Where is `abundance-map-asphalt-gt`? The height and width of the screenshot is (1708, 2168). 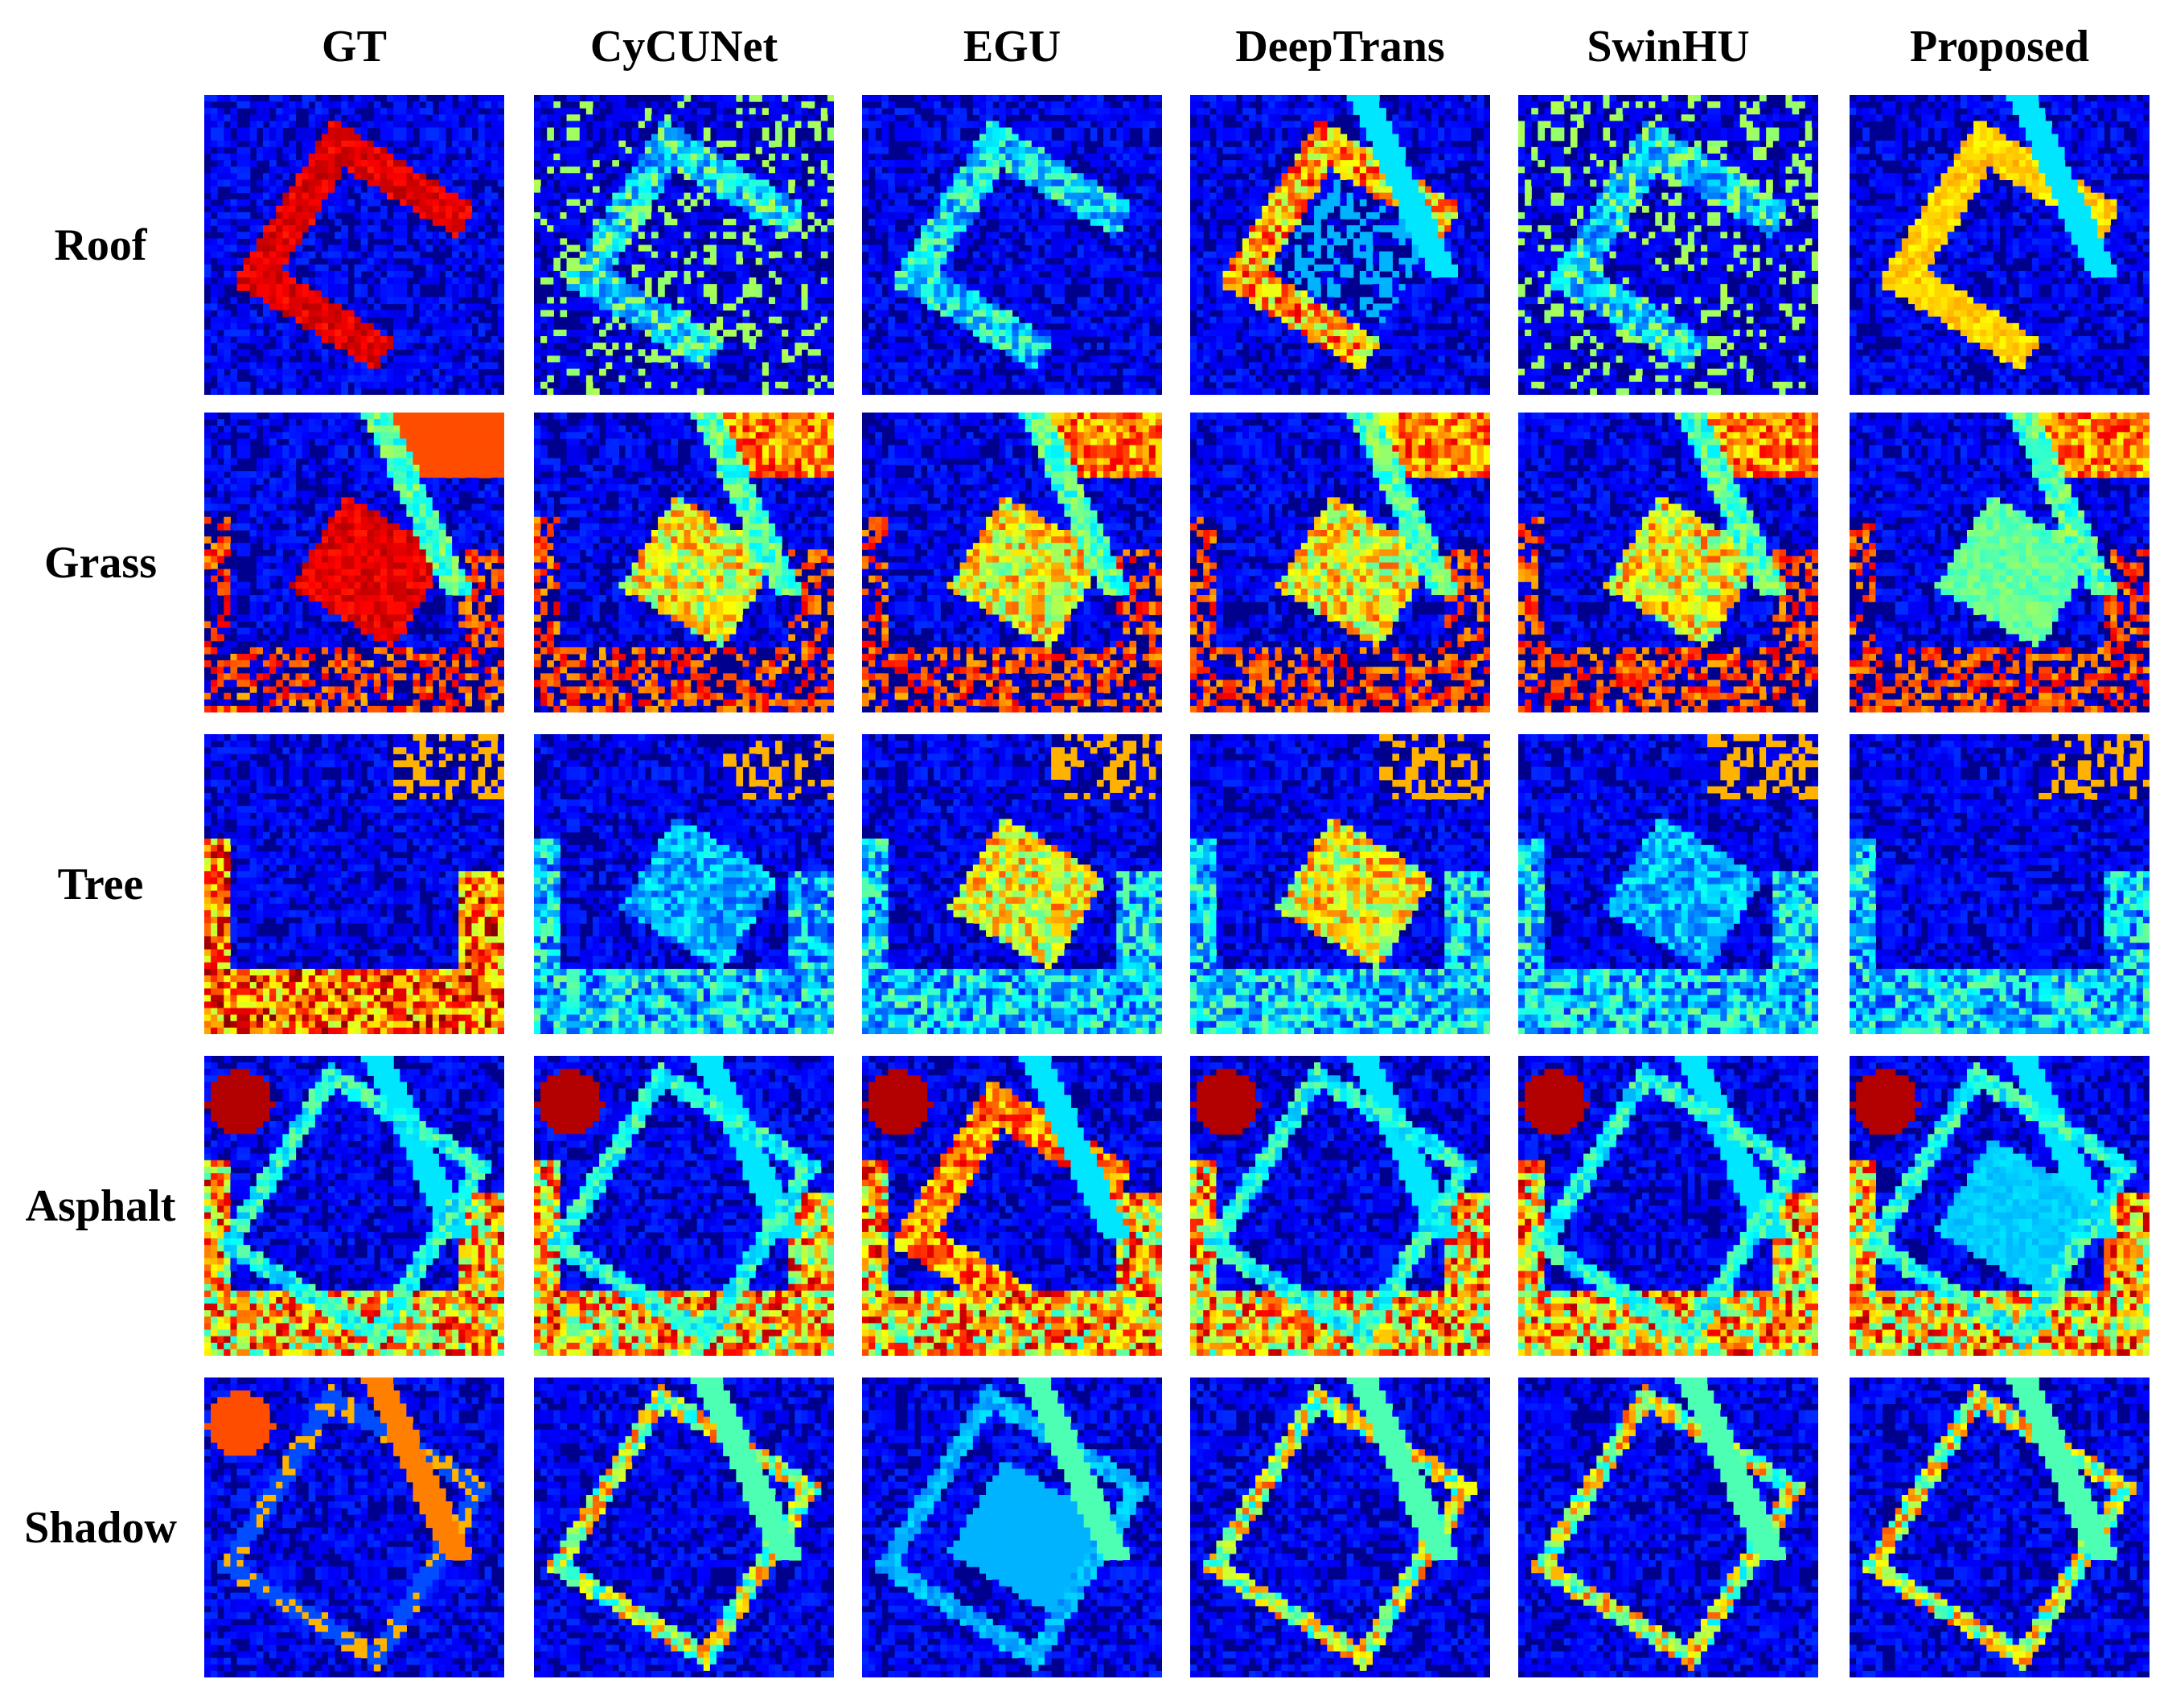 abundance-map-asphalt-gt is located at coordinates (354, 1206).